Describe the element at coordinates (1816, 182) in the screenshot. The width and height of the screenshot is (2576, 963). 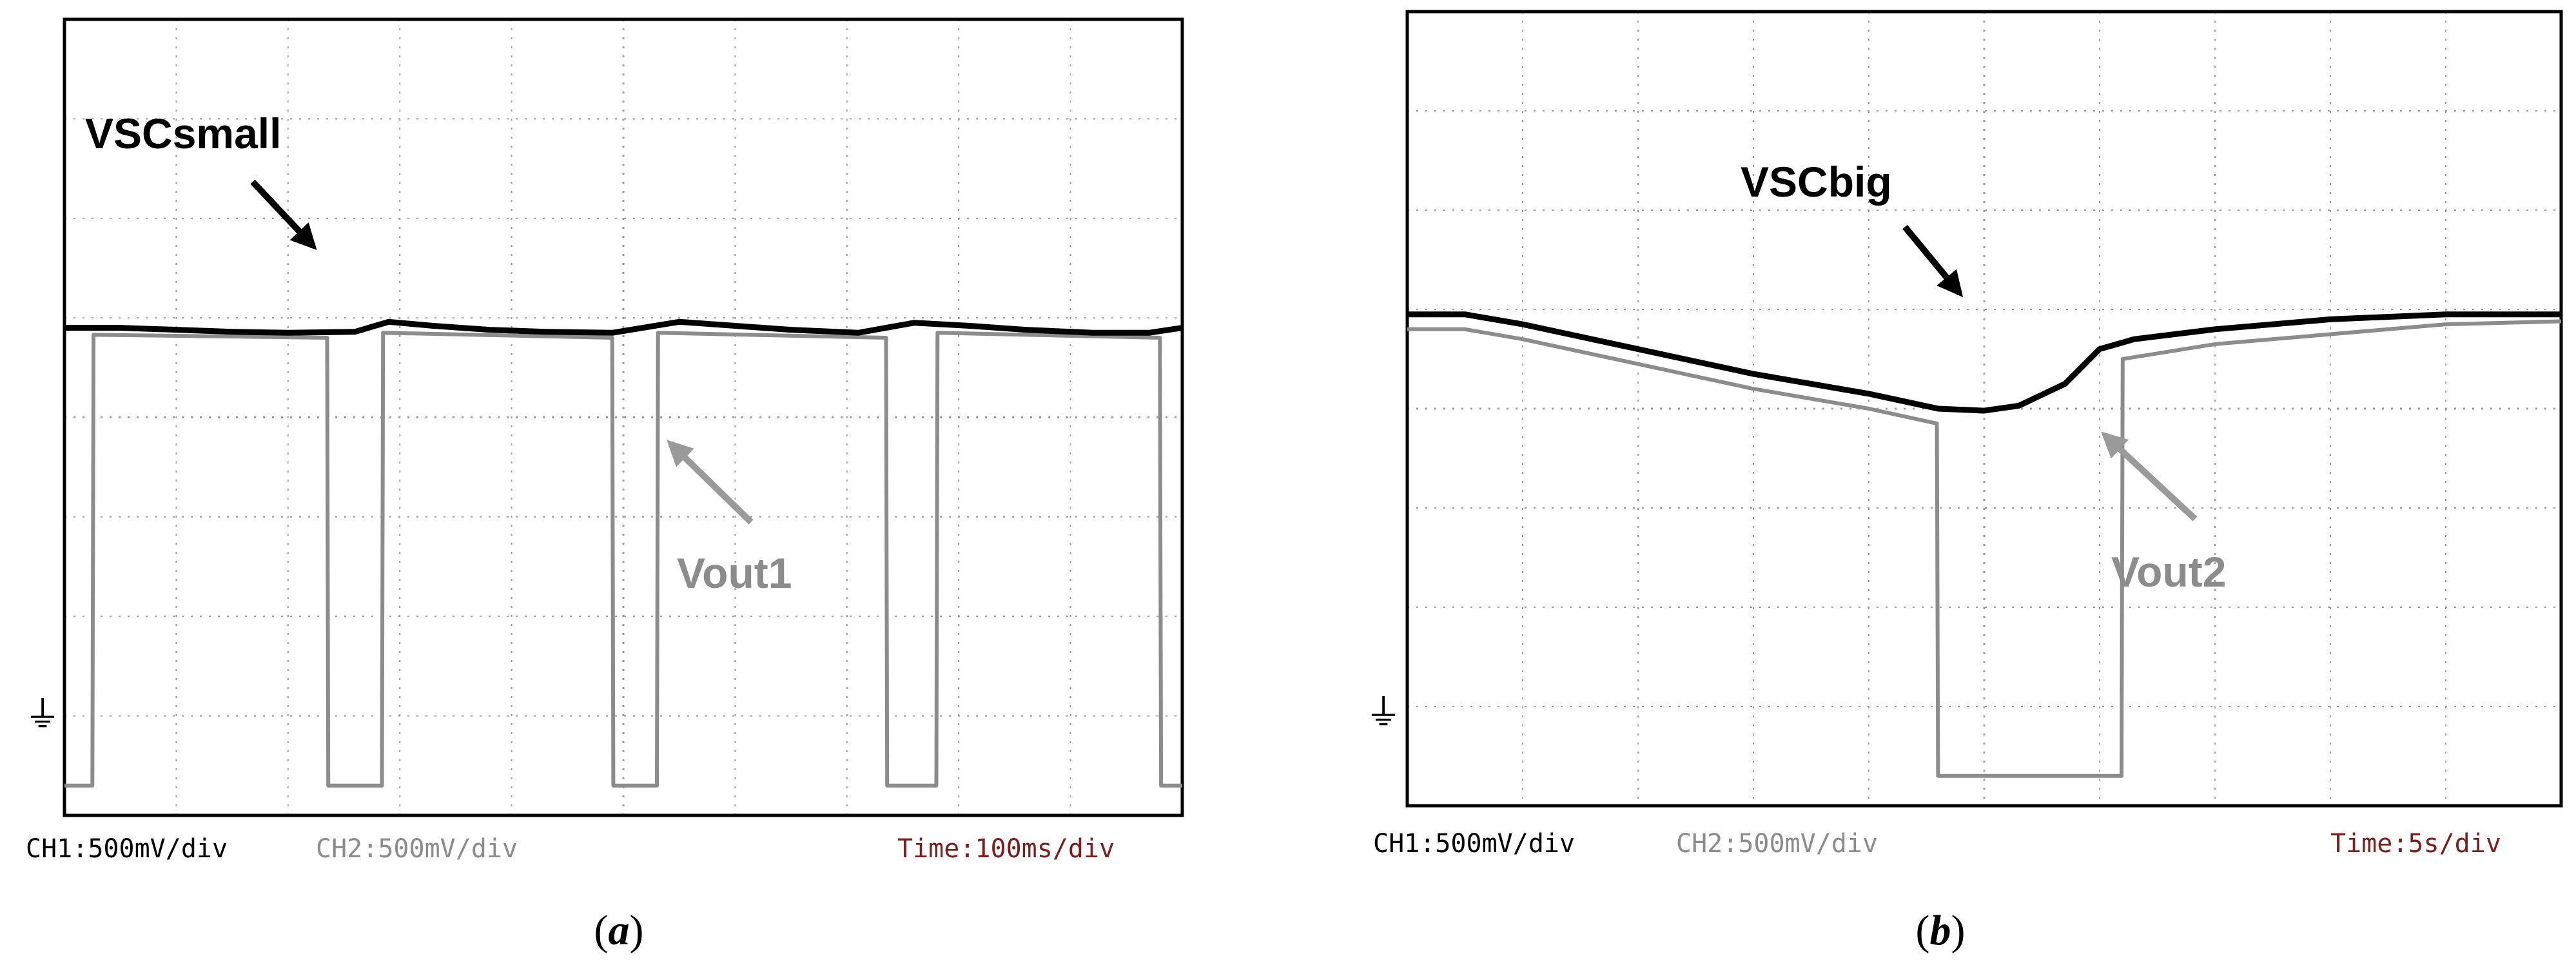
I see `vscbig-label: VSCbig` at that location.